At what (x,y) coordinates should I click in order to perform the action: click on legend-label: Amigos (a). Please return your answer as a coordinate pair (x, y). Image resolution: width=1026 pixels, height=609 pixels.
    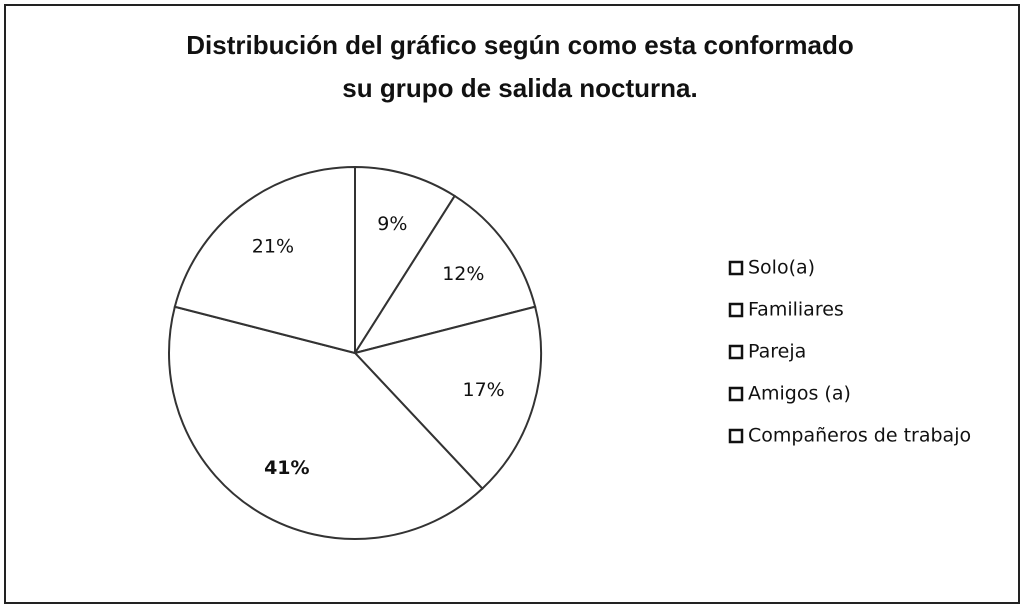
    Looking at the image, I should click on (799, 394).